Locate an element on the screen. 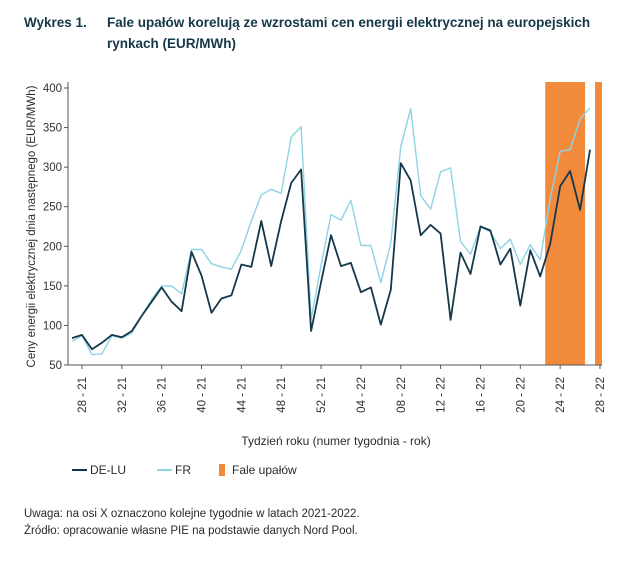 Image resolution: width=636 pixels, height=565 pixels. x-tick-label: 36 - 21 is located at coordinates (163, 395).